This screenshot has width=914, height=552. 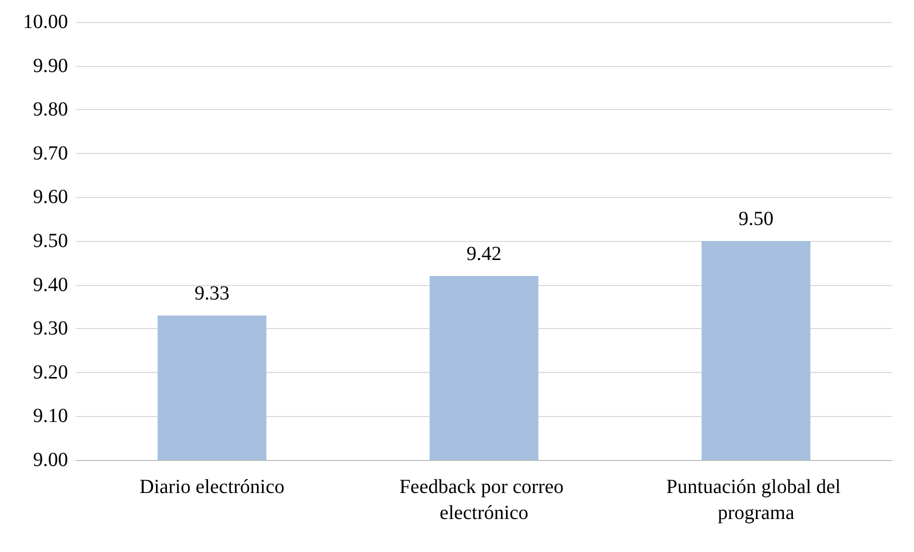 What do you see at coordinates (756, 219) in the screenshot?
I see `data-label: 9.50` at bounding box center [756, 219].